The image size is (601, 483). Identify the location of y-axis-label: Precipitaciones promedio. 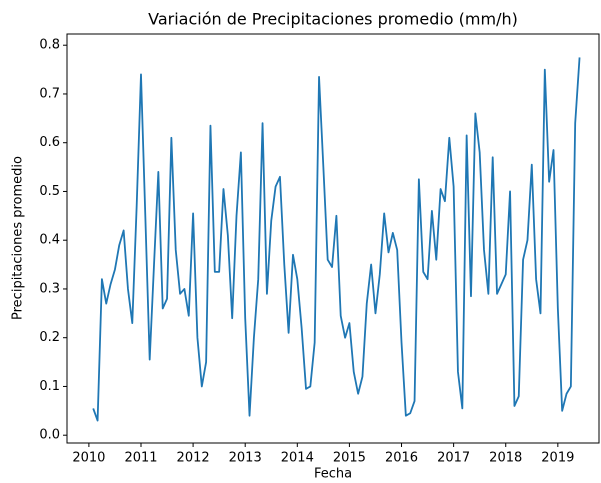
(18, 238).